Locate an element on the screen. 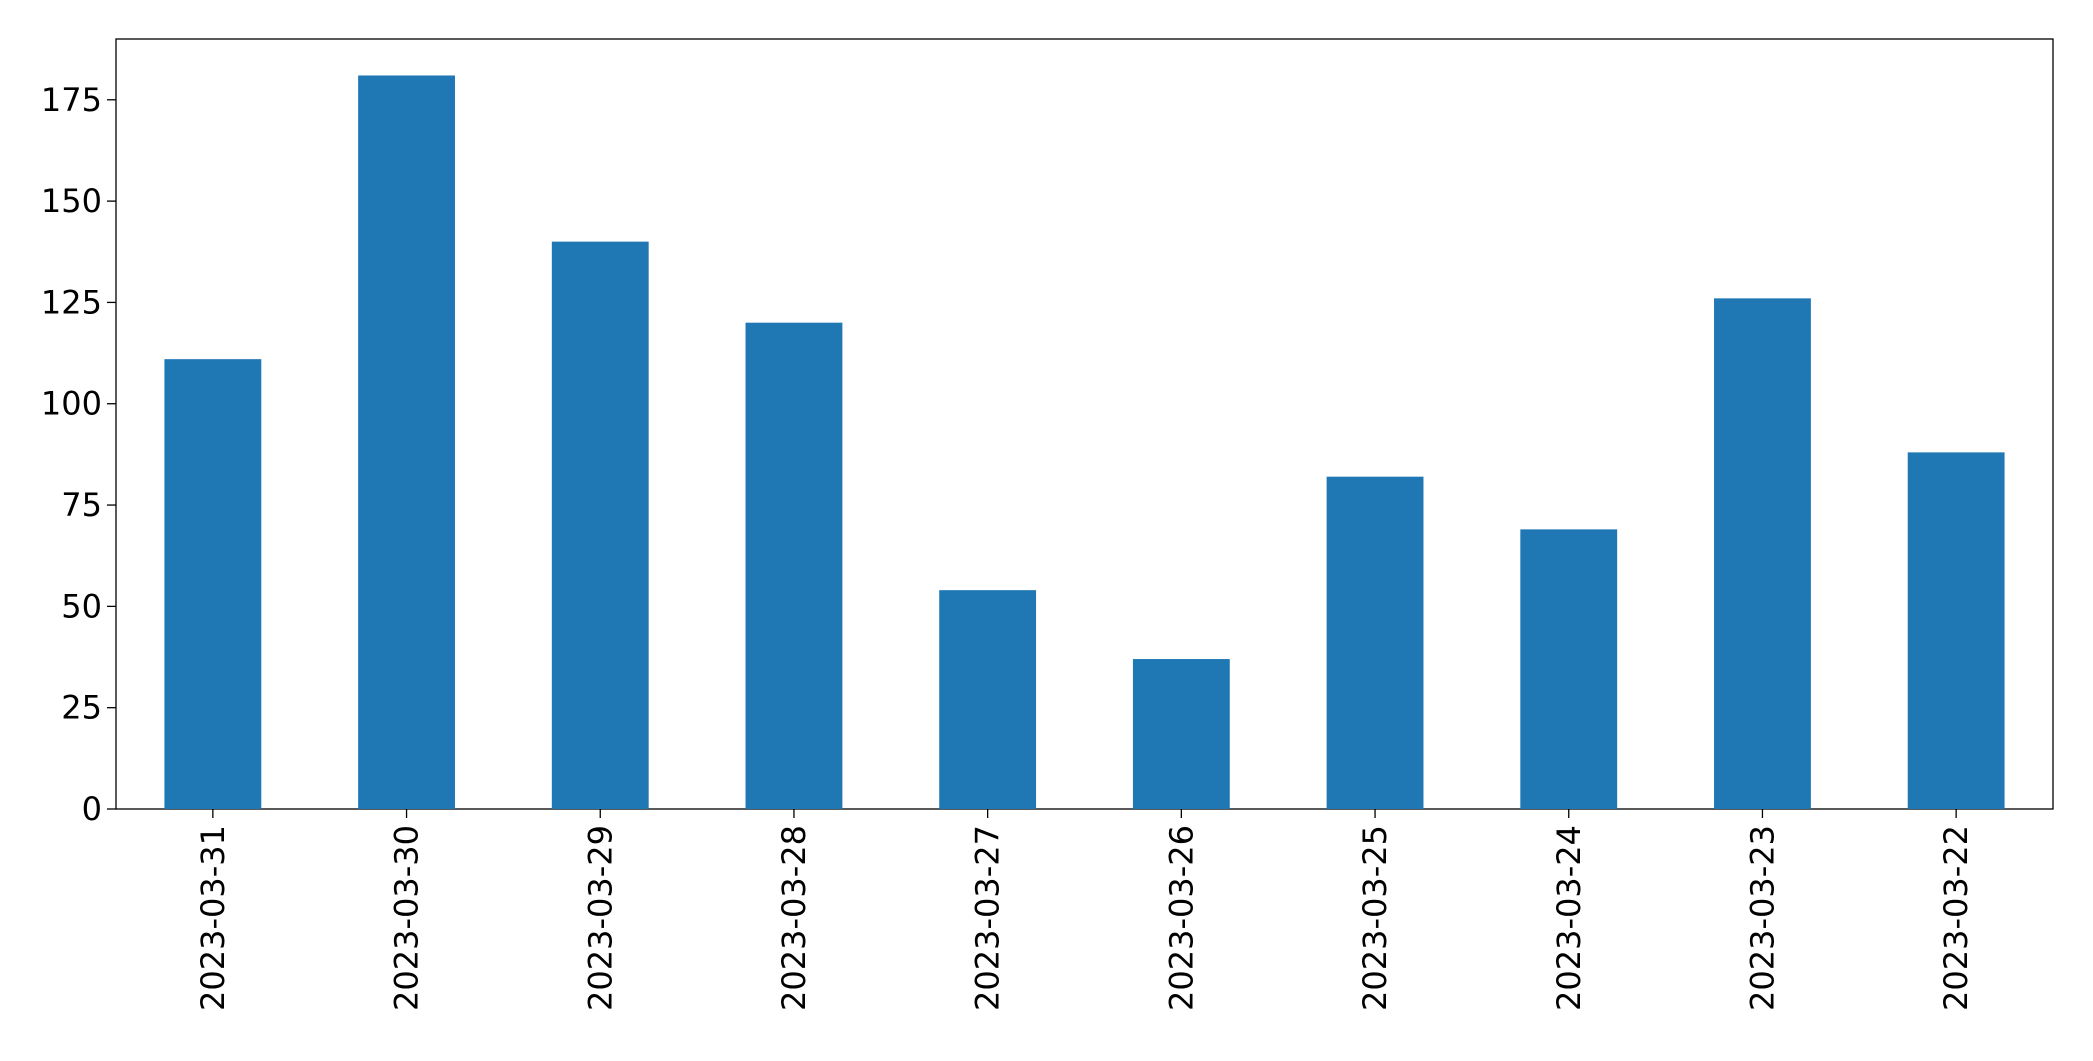 This screenshot has width=2093, height=1061. x-tick-label: 2023-03-31 is located at coordinates (213, 918).